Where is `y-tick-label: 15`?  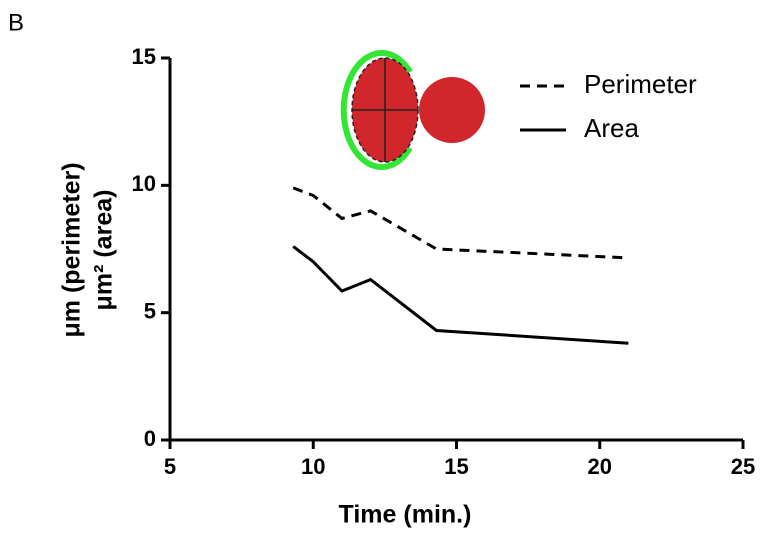 y-tick-label: 15 is located at coordinates (144, 56).